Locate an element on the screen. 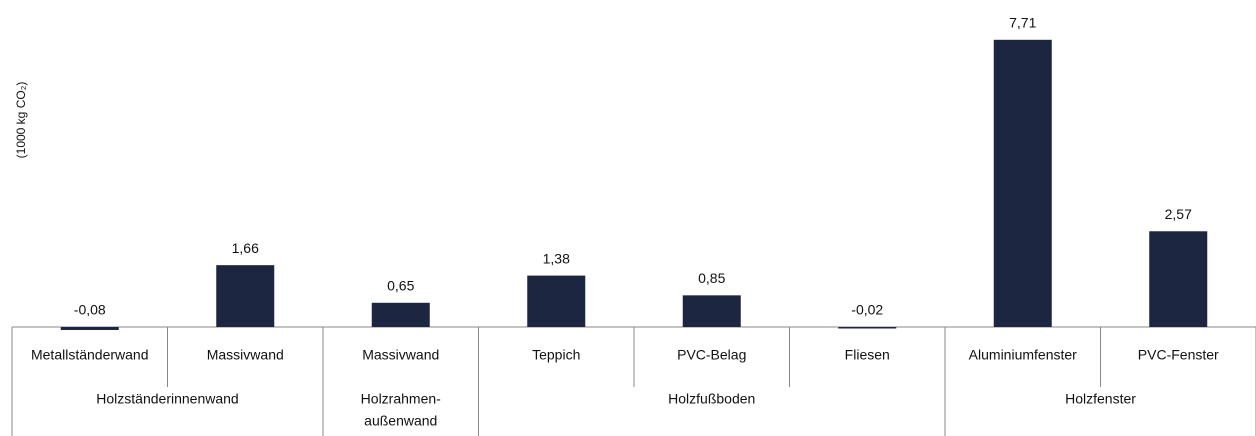 This screenshot has width=1256, height=436. x-tick-label: Teppich is located at coordinates (556, 355).